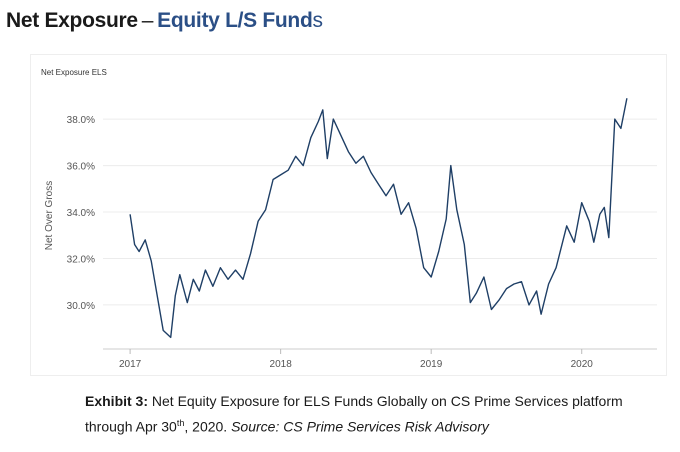 This screenshot has width=680, height=452. Describe the element at coordinates (318, 20) in the screenshot. I see `headline-tail: s` at that location.